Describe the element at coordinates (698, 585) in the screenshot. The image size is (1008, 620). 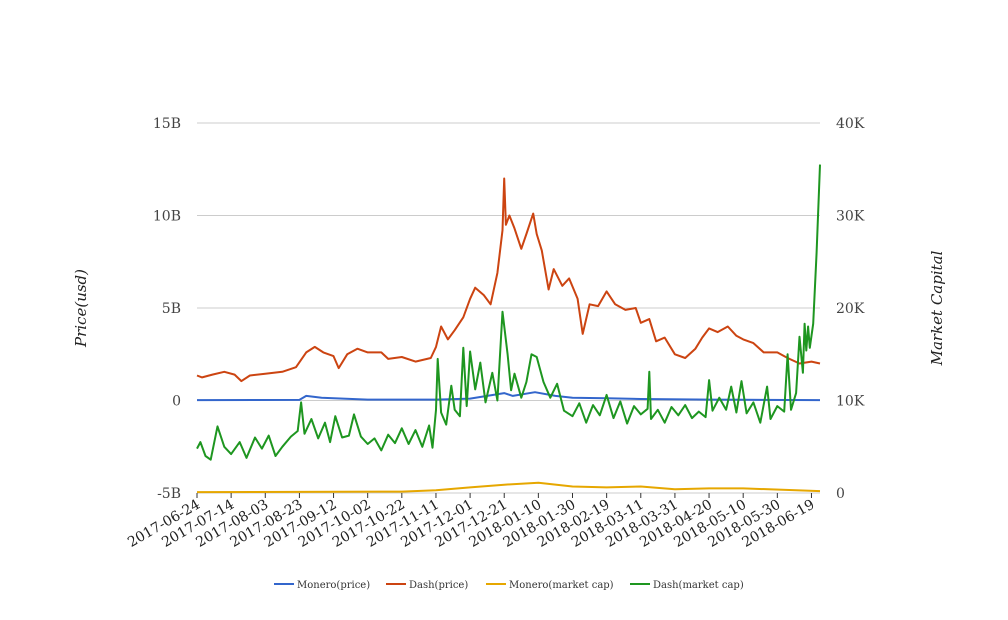
I see `legend-label: Dash(market cap)` at that location.